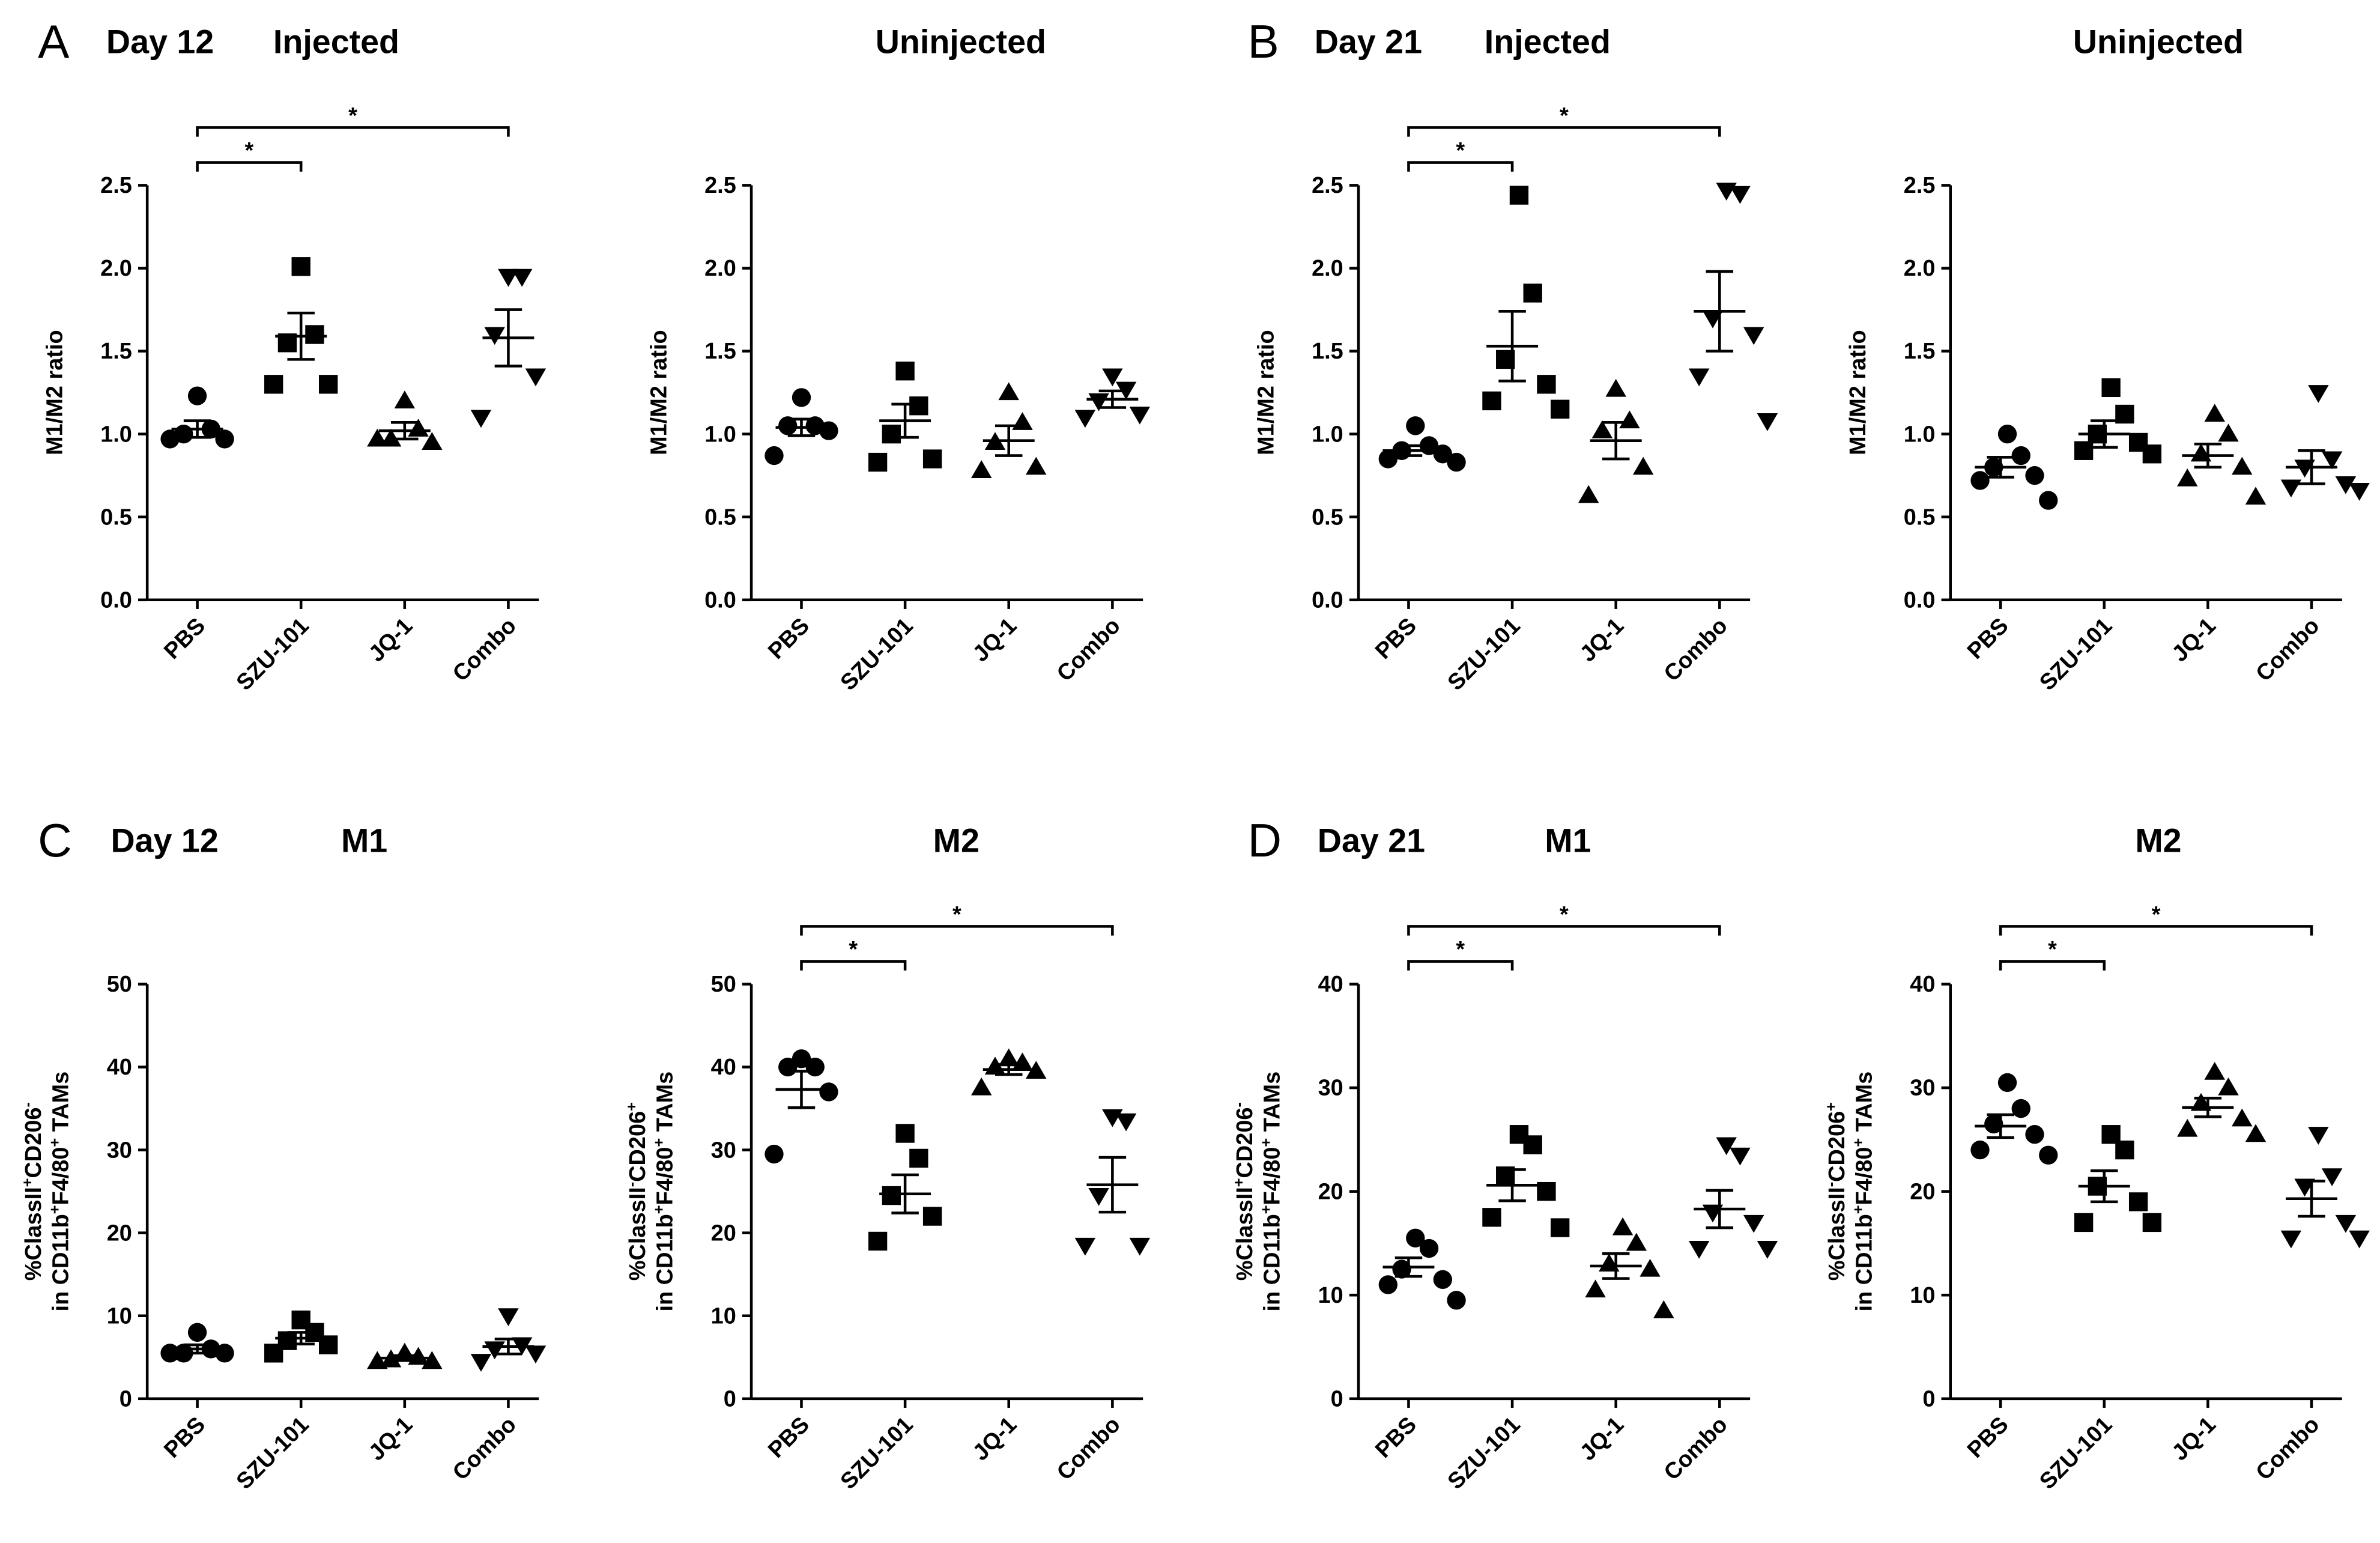 The width and height of the screenshot is (2380, 1543). Describe the element at coordinates (1396, 639) in the screenshot. I see `x-tick-label: PBS` at that location.